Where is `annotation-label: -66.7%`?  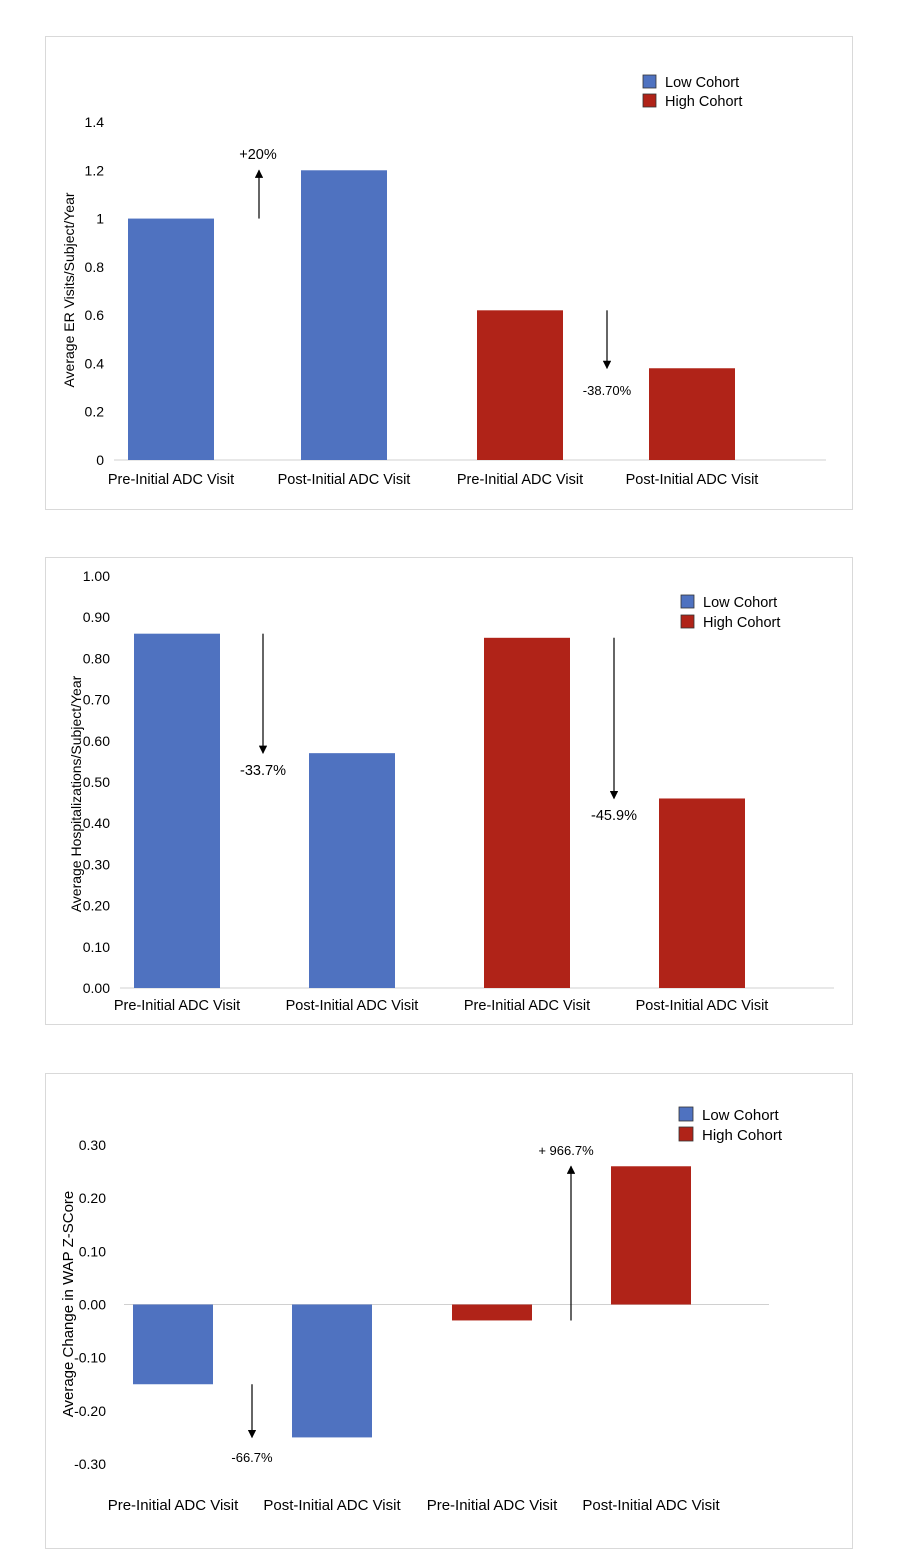 annotation-label: -66.7% is located at coordinates (252, 1457).